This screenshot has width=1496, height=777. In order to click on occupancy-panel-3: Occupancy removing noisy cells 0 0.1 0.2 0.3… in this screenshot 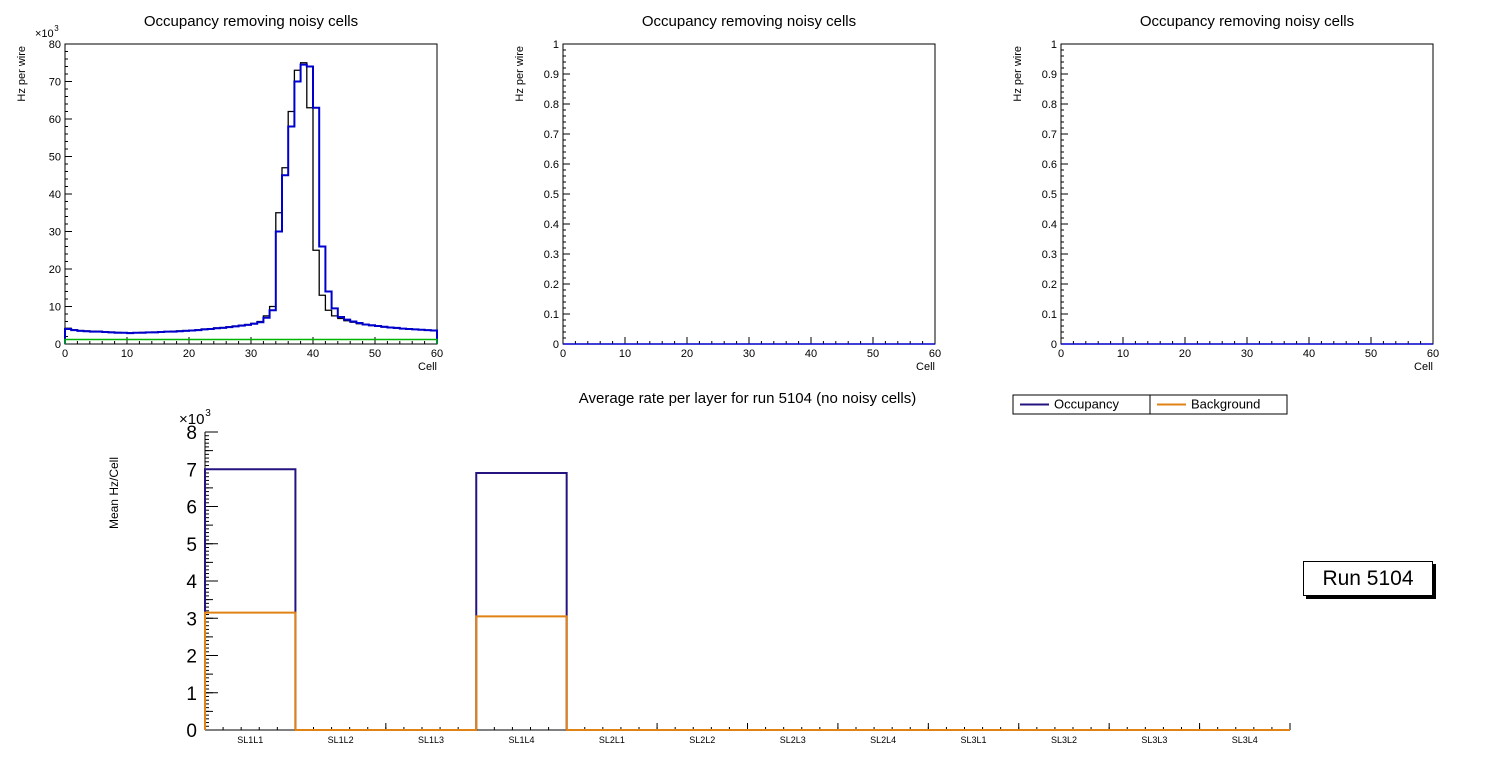, I will do `click(1225, 193)`.